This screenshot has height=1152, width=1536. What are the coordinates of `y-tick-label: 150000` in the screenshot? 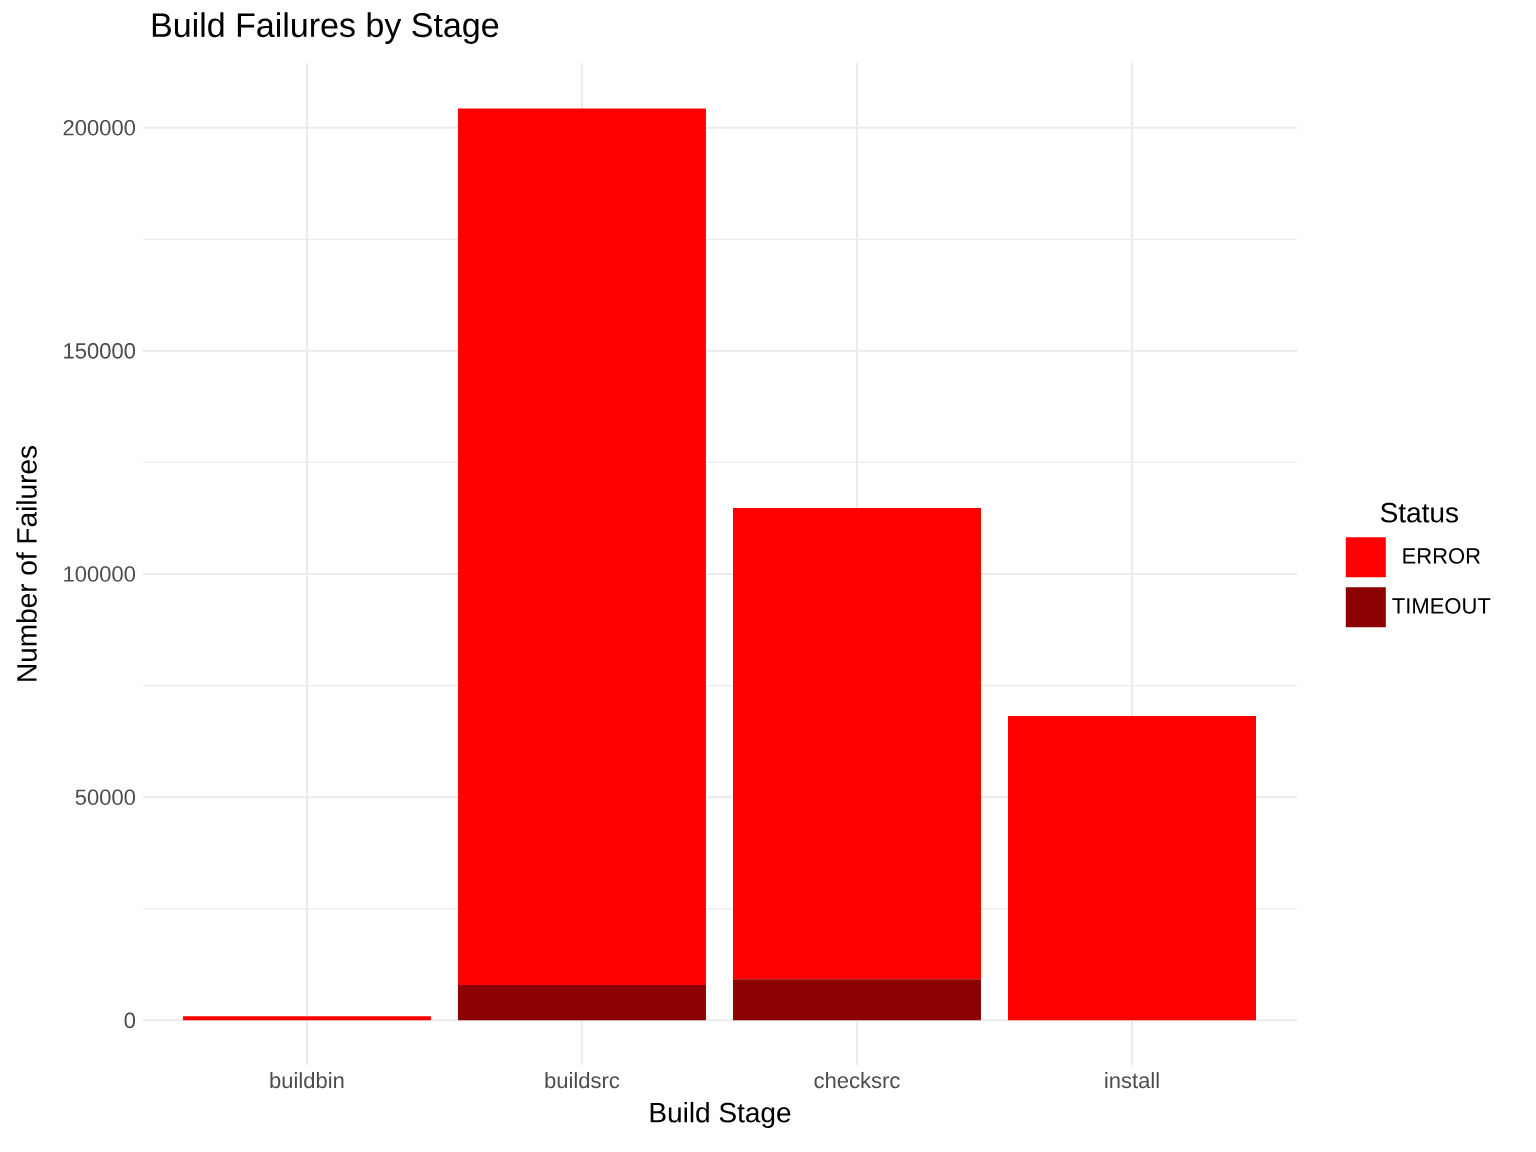 It's located at (100, 351).